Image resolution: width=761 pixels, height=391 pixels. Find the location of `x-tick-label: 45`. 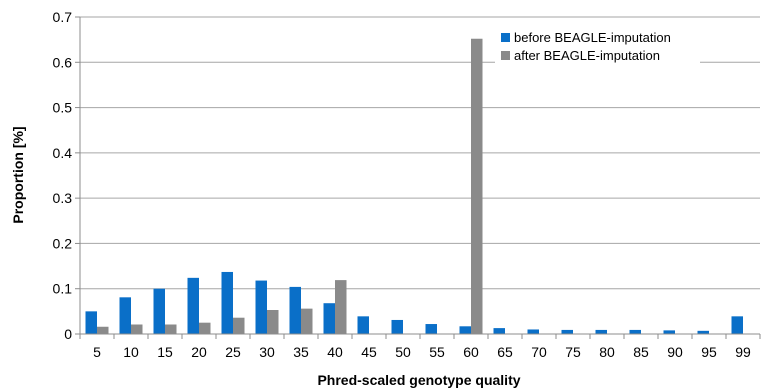

x-tick-label: 45 is located at coordinates (369, 352).